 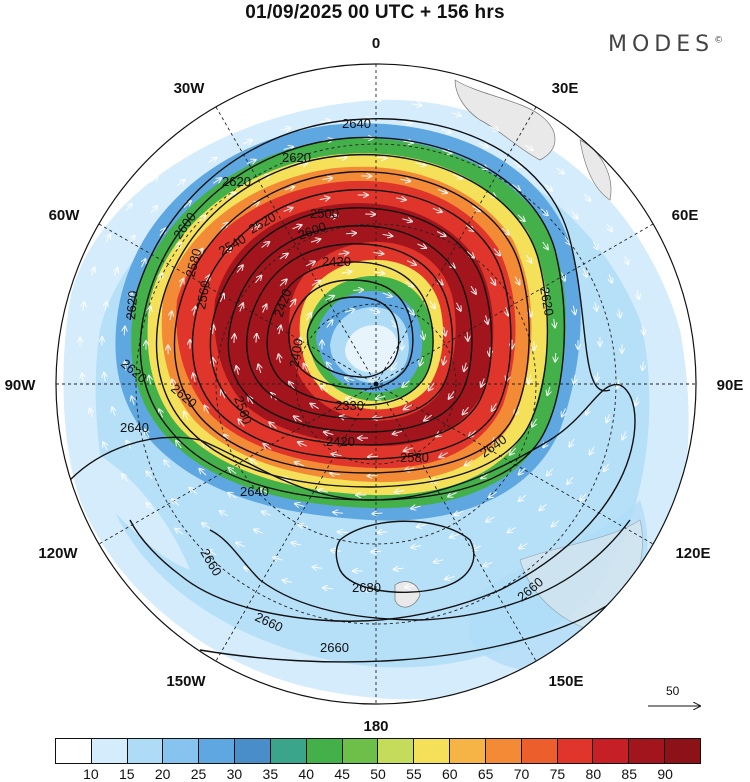 I want to click on contour-label: 2680, so click(x=366, y=587).